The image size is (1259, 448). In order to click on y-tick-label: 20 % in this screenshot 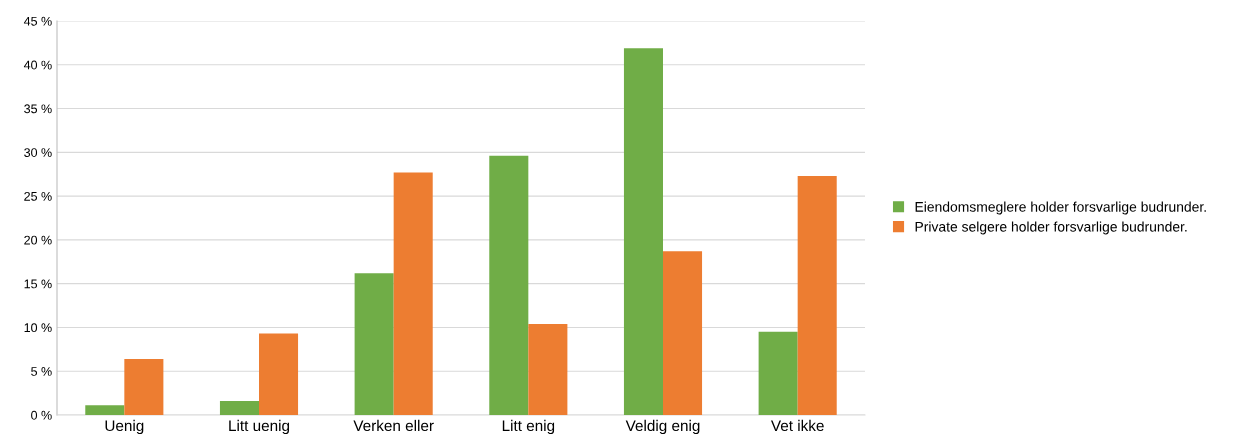, I will do `click(38, 240)`.